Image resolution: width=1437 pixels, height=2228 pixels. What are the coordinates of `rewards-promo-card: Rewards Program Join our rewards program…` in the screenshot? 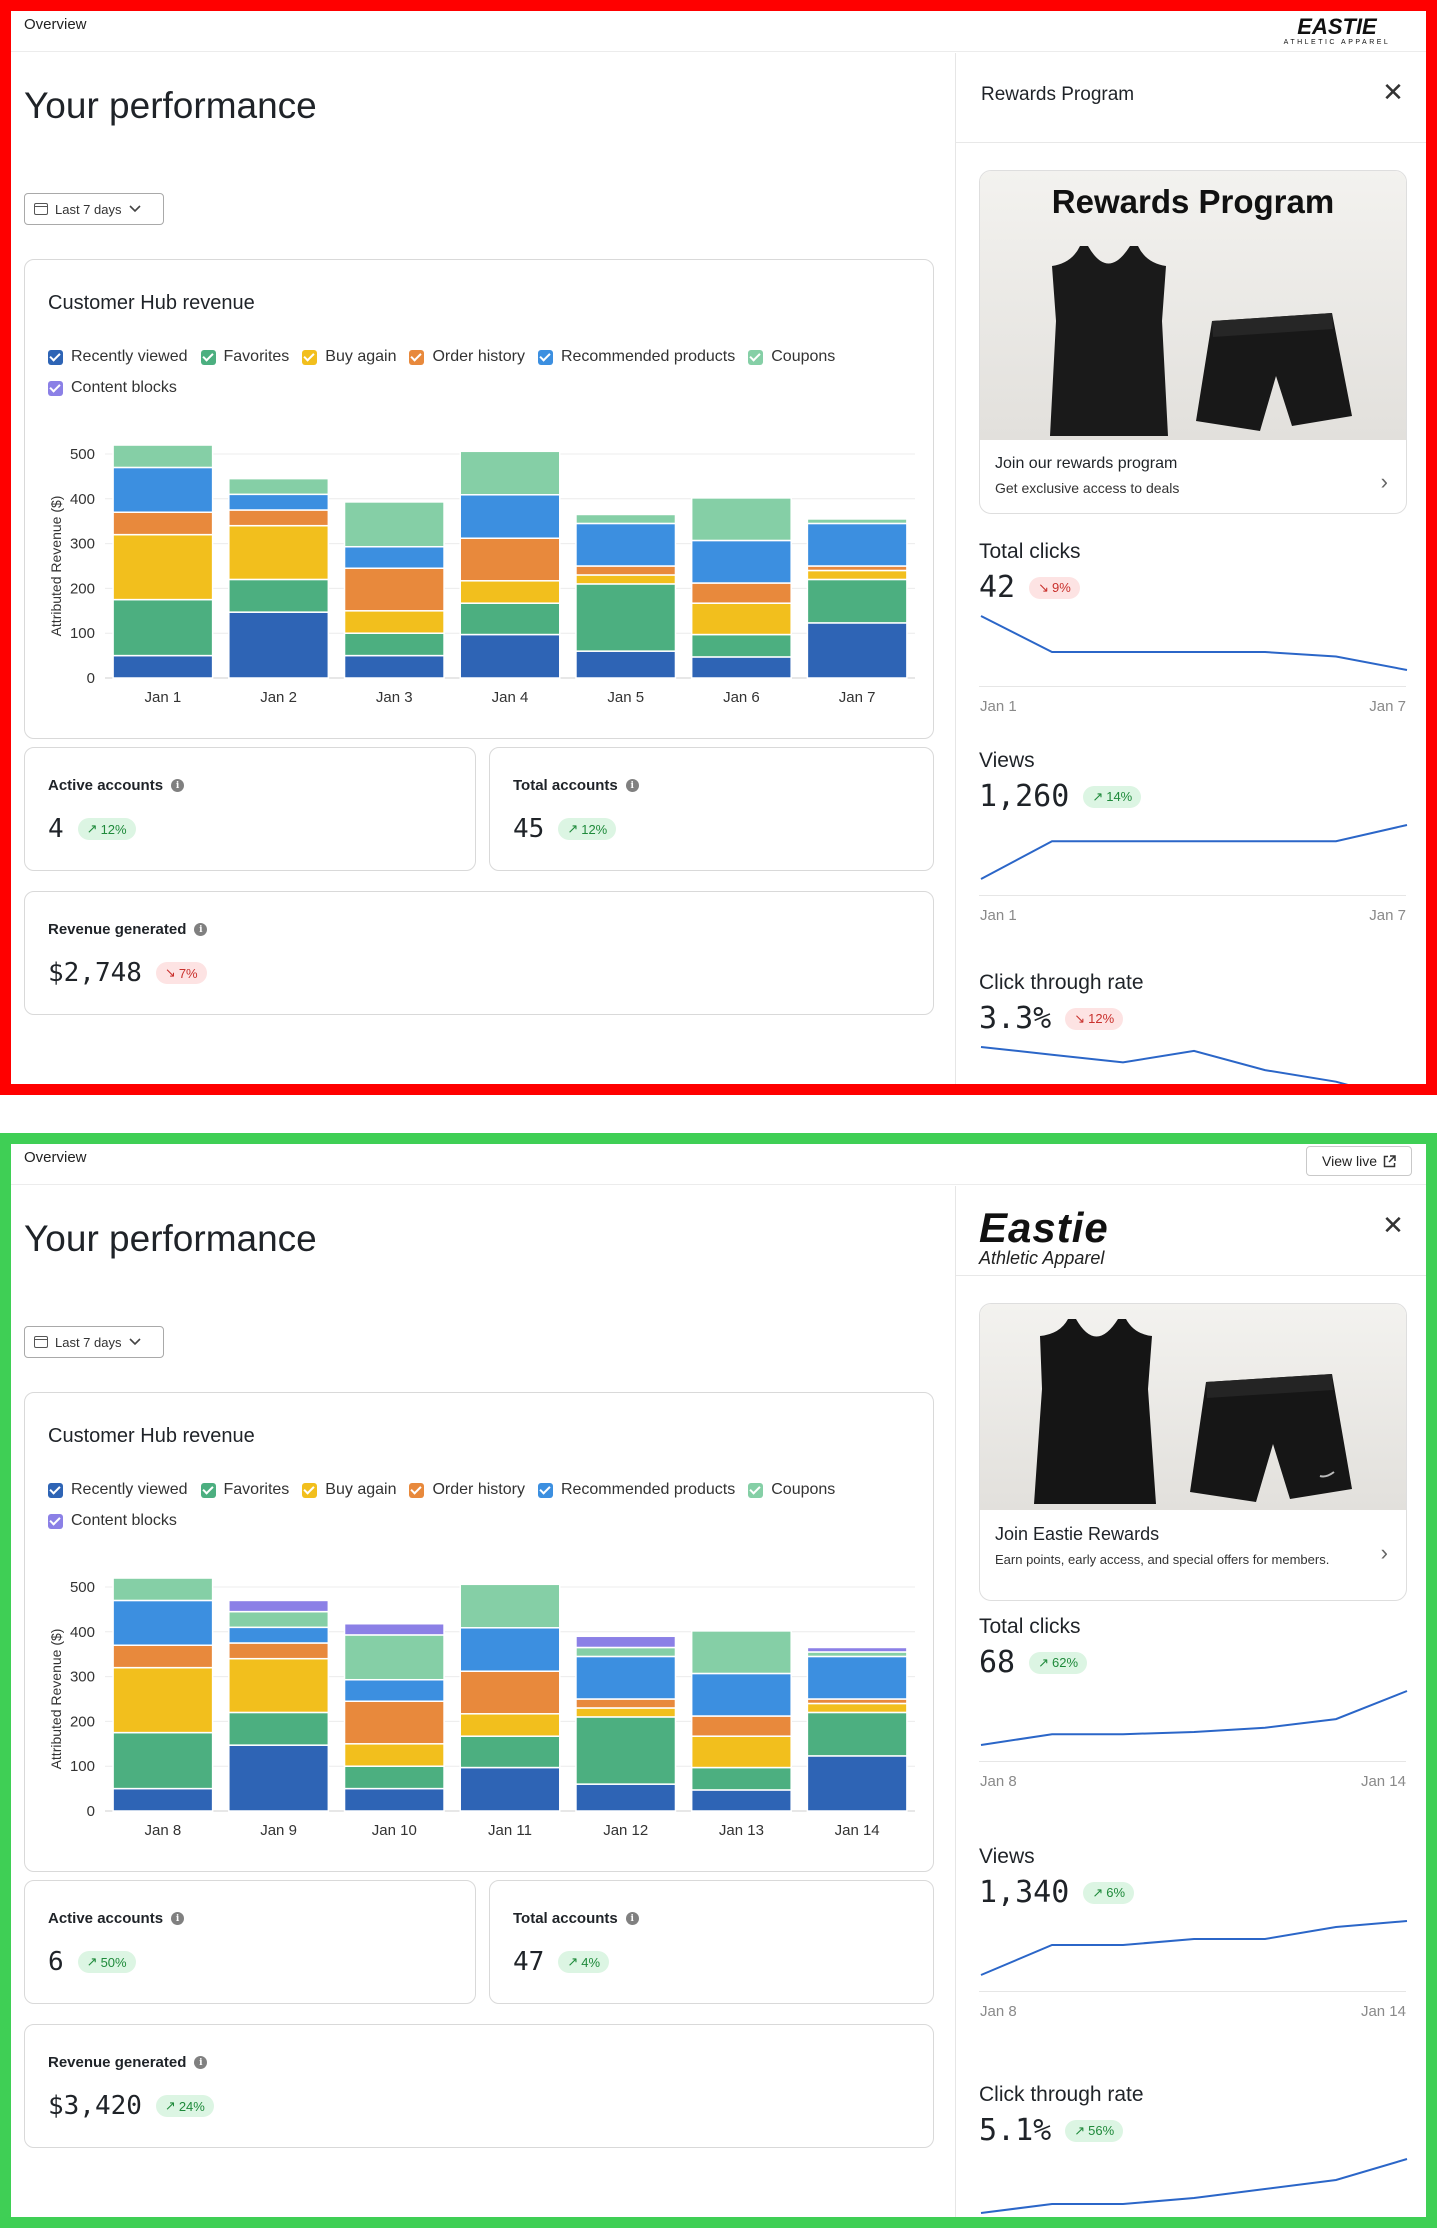 It's located at (1193, 342).